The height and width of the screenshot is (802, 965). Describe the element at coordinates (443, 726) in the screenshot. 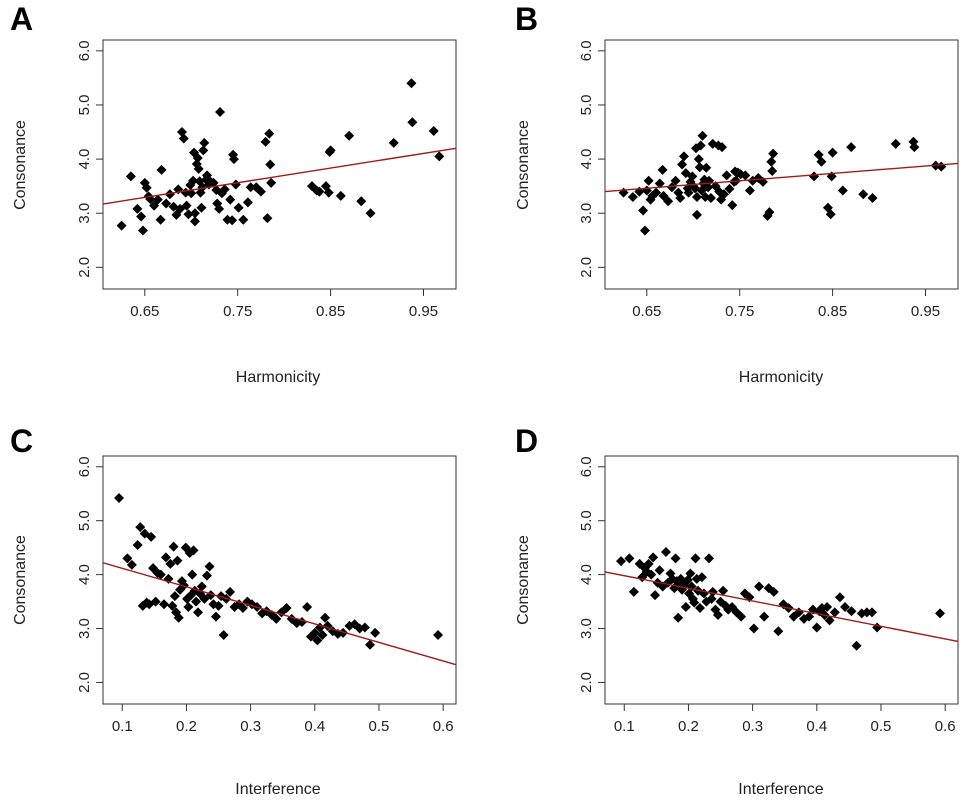

I see `x-tick-label: 0.6` at that location.